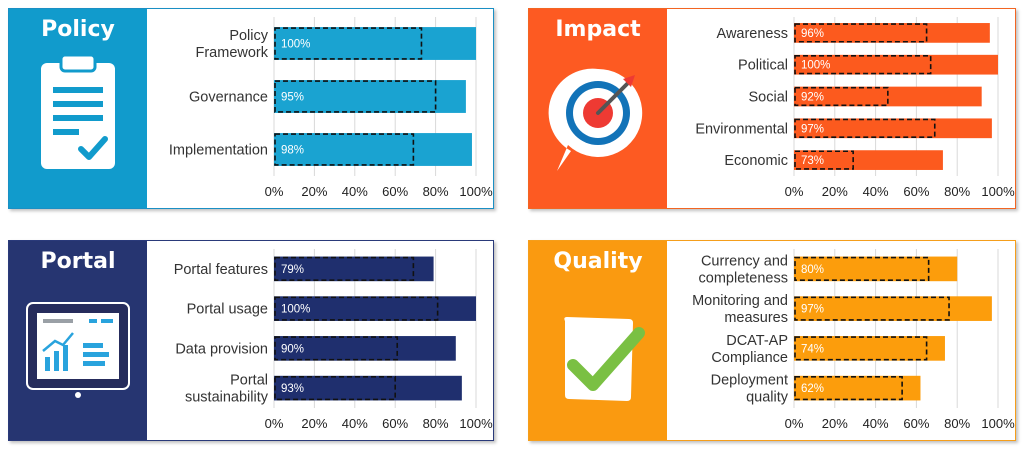 This screenshot has height=450, width=1024. Describe the element at coordinates (743, 278) in the screenshot. I see `category-label: completeness` at that location.